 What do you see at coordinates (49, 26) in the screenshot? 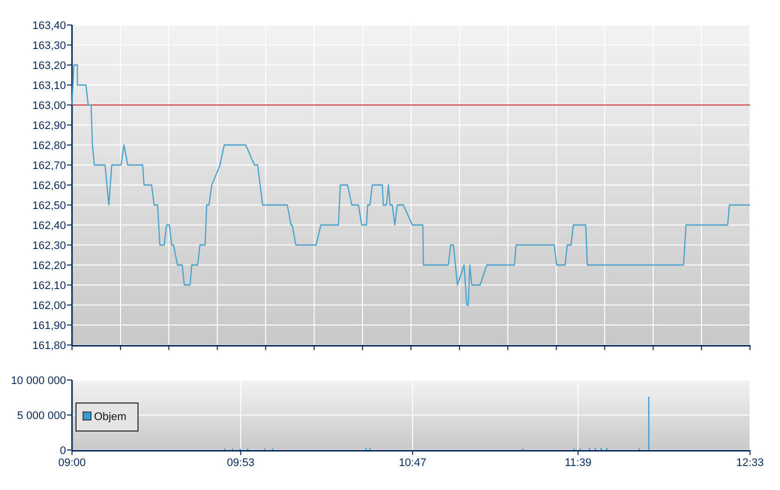
I see `y-tick-label: 163,40` at bounding box center [49, 26].